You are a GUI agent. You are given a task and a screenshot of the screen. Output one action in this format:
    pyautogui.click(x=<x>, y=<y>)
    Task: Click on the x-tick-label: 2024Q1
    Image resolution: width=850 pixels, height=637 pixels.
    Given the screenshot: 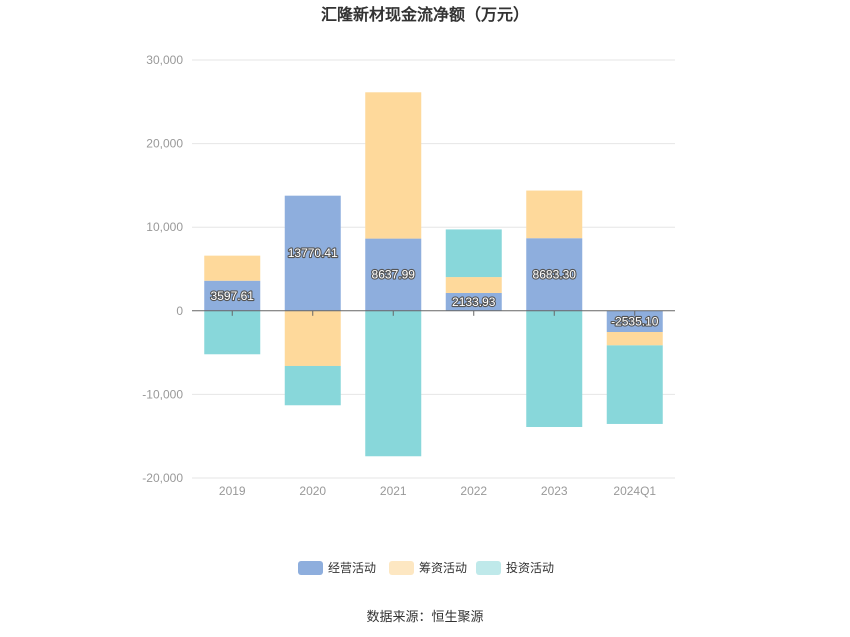 What is the action you would take?
    pyautogui.click(x=634, y=491)
    